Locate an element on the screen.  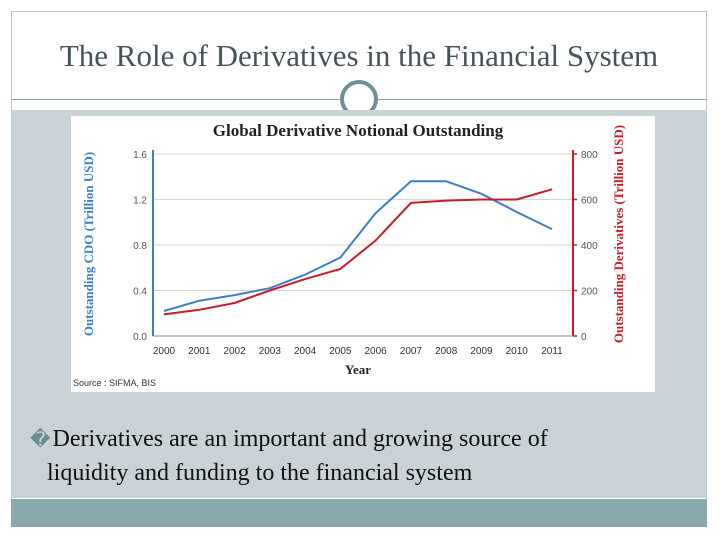
y-tick-label-left: 0.4 is located at coordinates (140, 292).